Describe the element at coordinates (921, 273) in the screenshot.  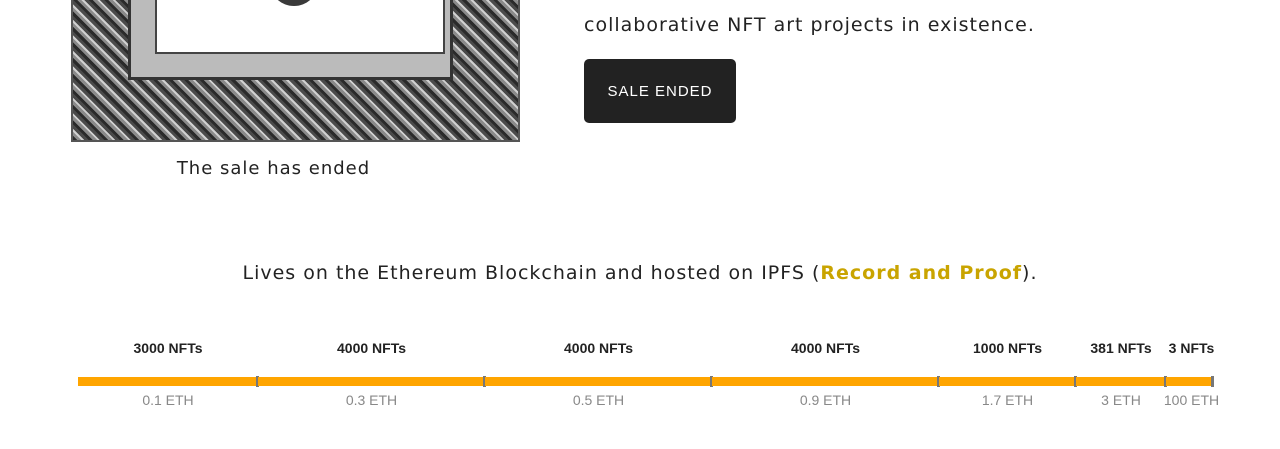
I see `record-and-proof-link: Record and Proof` at that location.